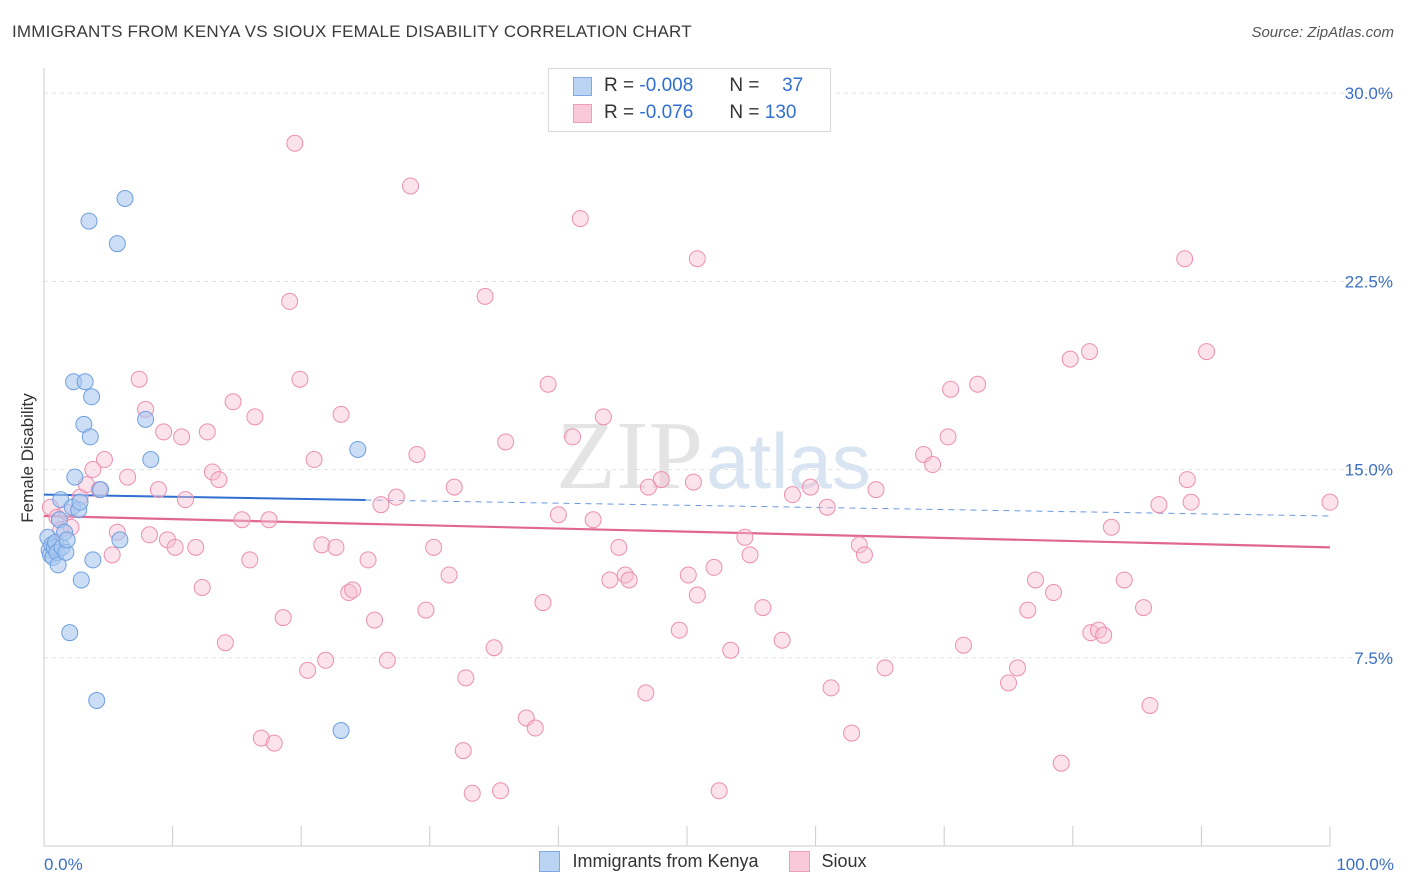  I want to click on legend-r-label: R =, so click(619, 112).